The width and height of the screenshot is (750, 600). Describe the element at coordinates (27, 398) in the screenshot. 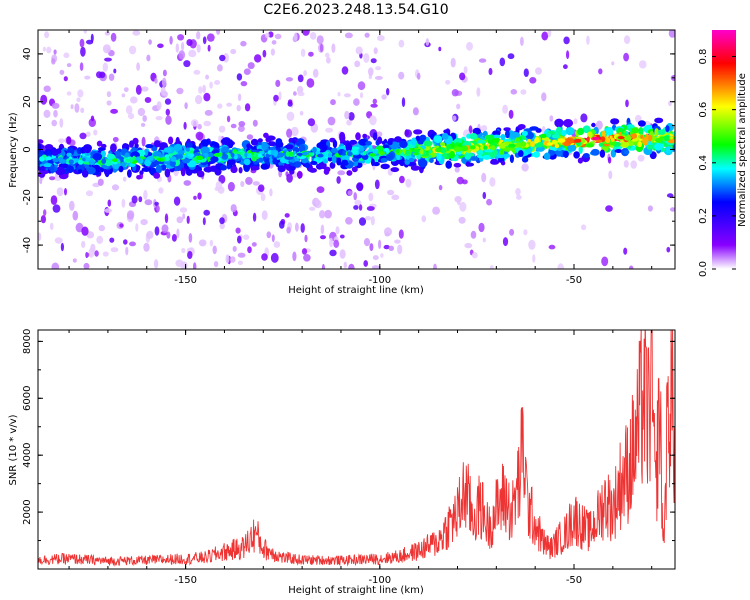

I see `y-tick-label: 6000` at that location.